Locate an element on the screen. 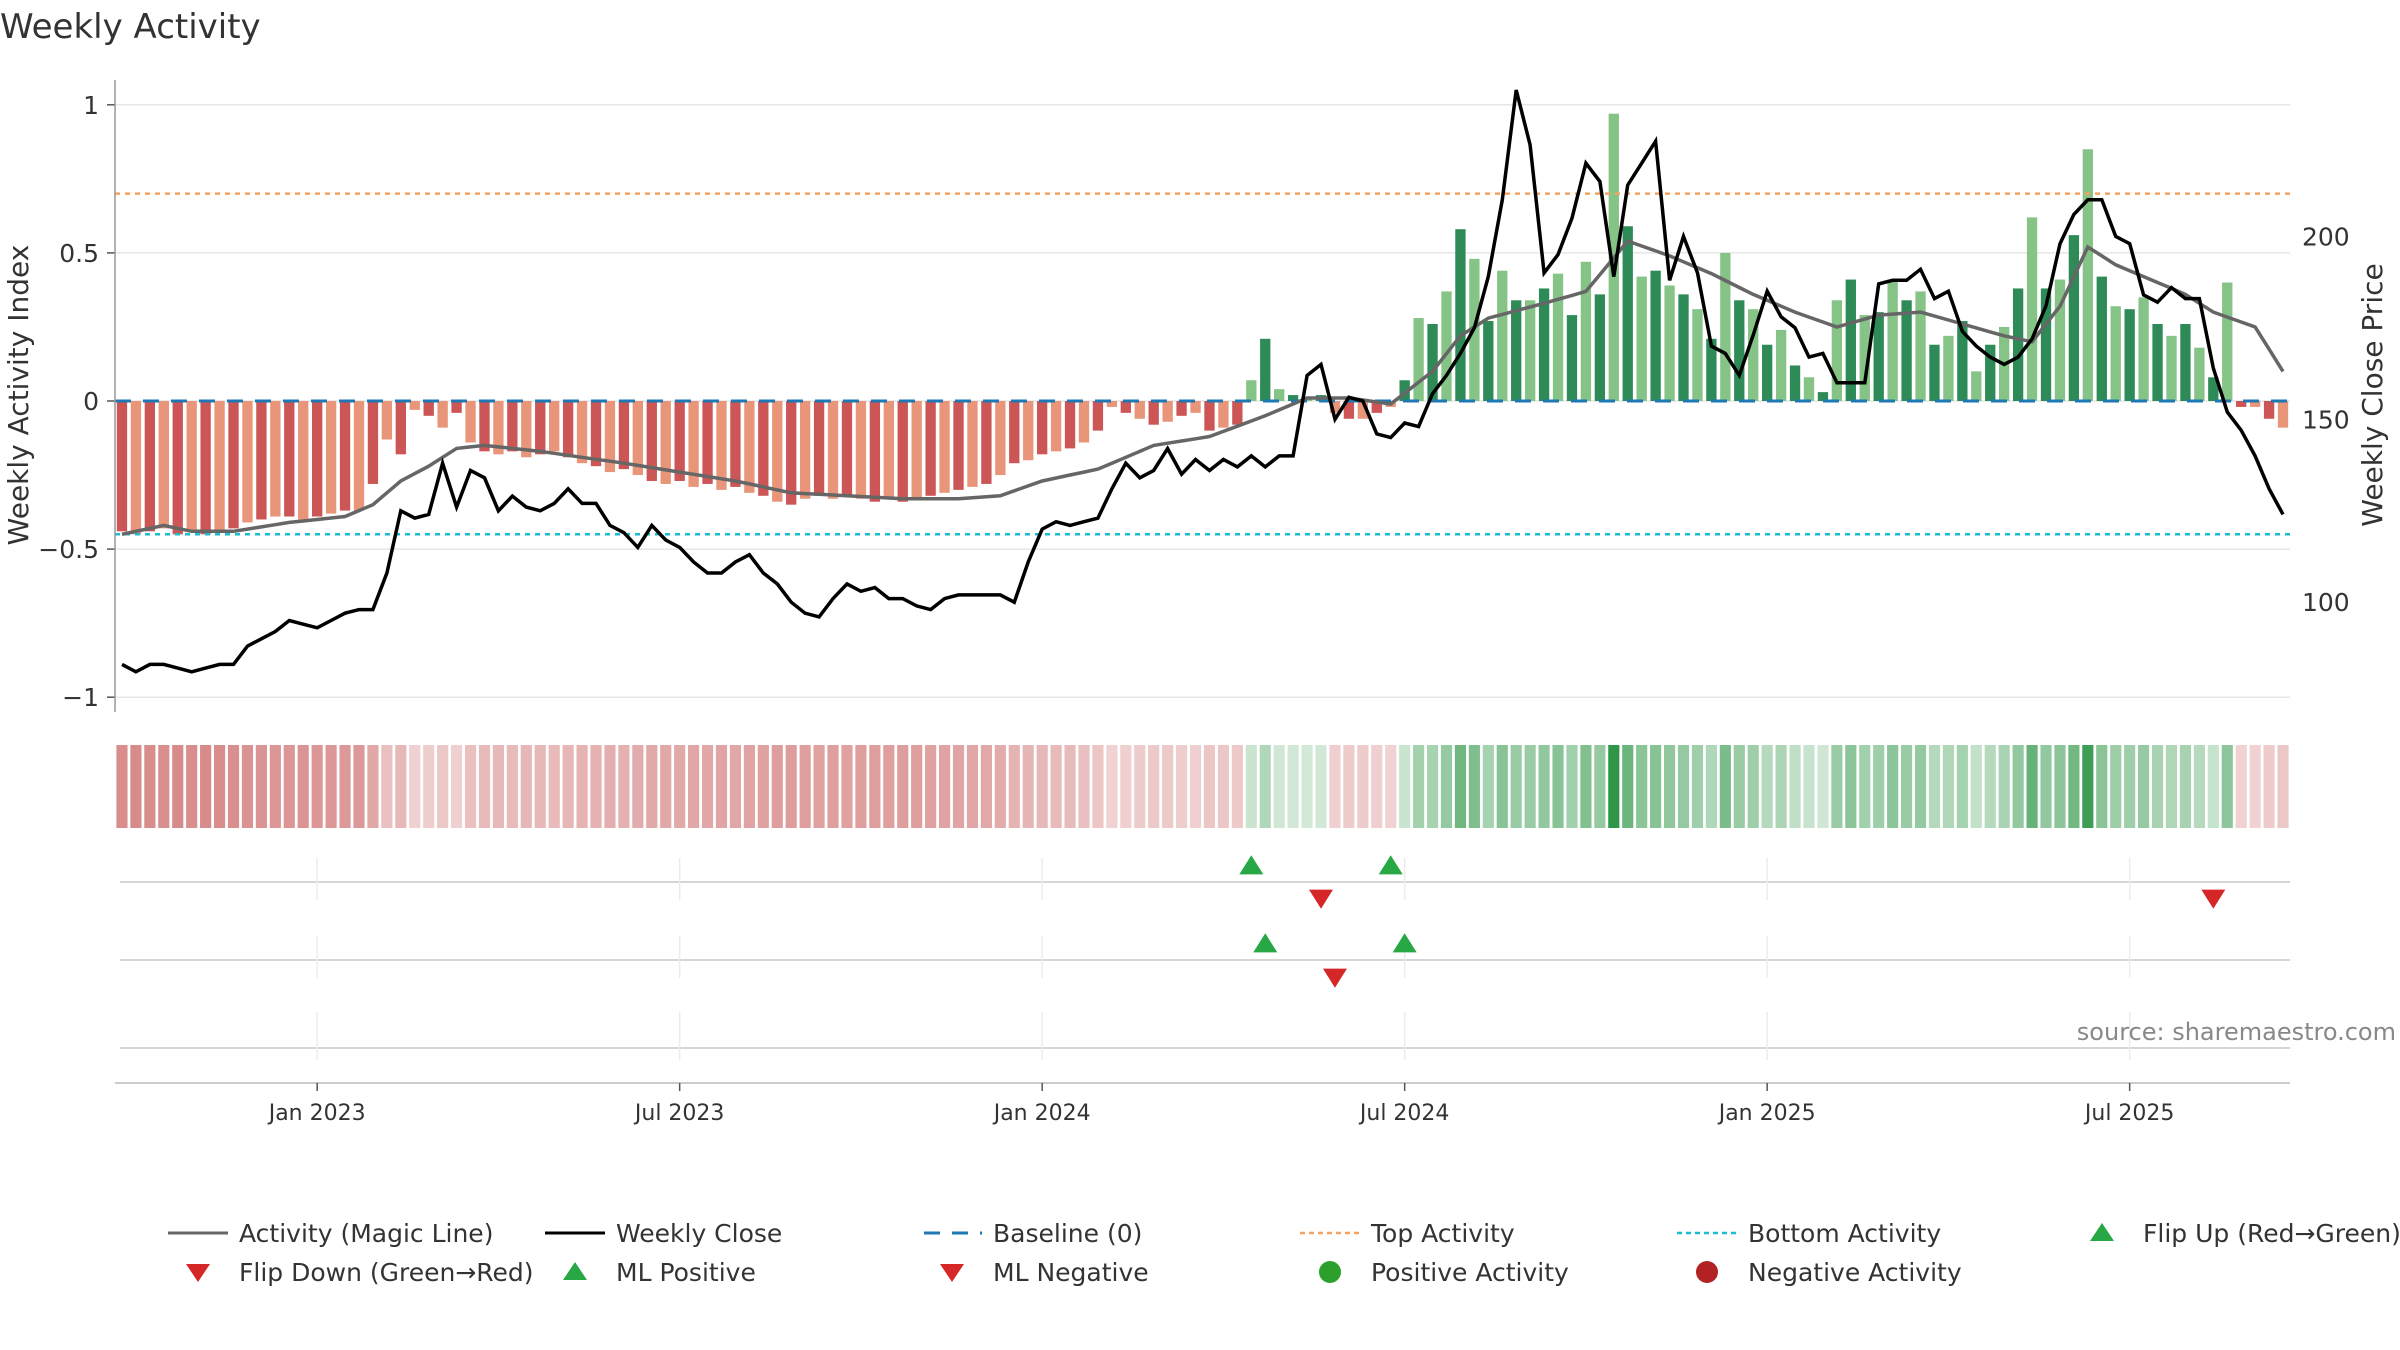 This screenshot has height=1350, width=2400. triangle-up-icon is located at coordinates (575, 1271).